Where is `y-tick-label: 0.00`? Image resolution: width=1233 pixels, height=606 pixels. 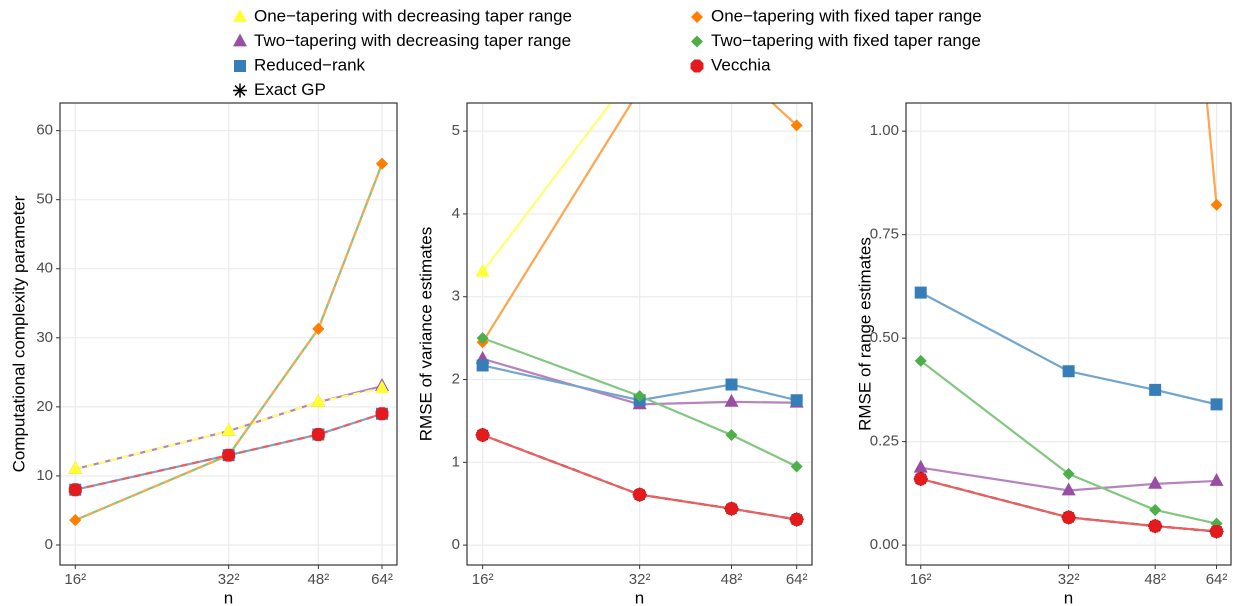 y-tick-label: 0.00 is located at coordinates (884, 544).